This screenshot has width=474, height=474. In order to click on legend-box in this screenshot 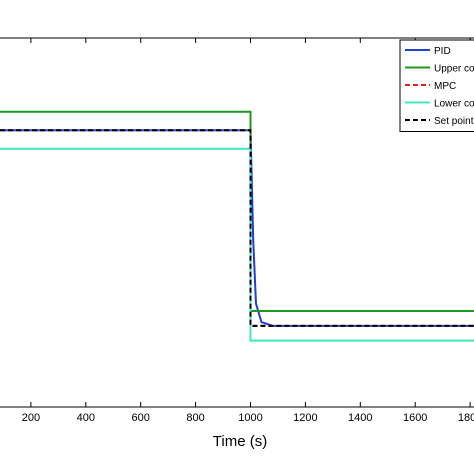, I will do `click(436, 85)`.